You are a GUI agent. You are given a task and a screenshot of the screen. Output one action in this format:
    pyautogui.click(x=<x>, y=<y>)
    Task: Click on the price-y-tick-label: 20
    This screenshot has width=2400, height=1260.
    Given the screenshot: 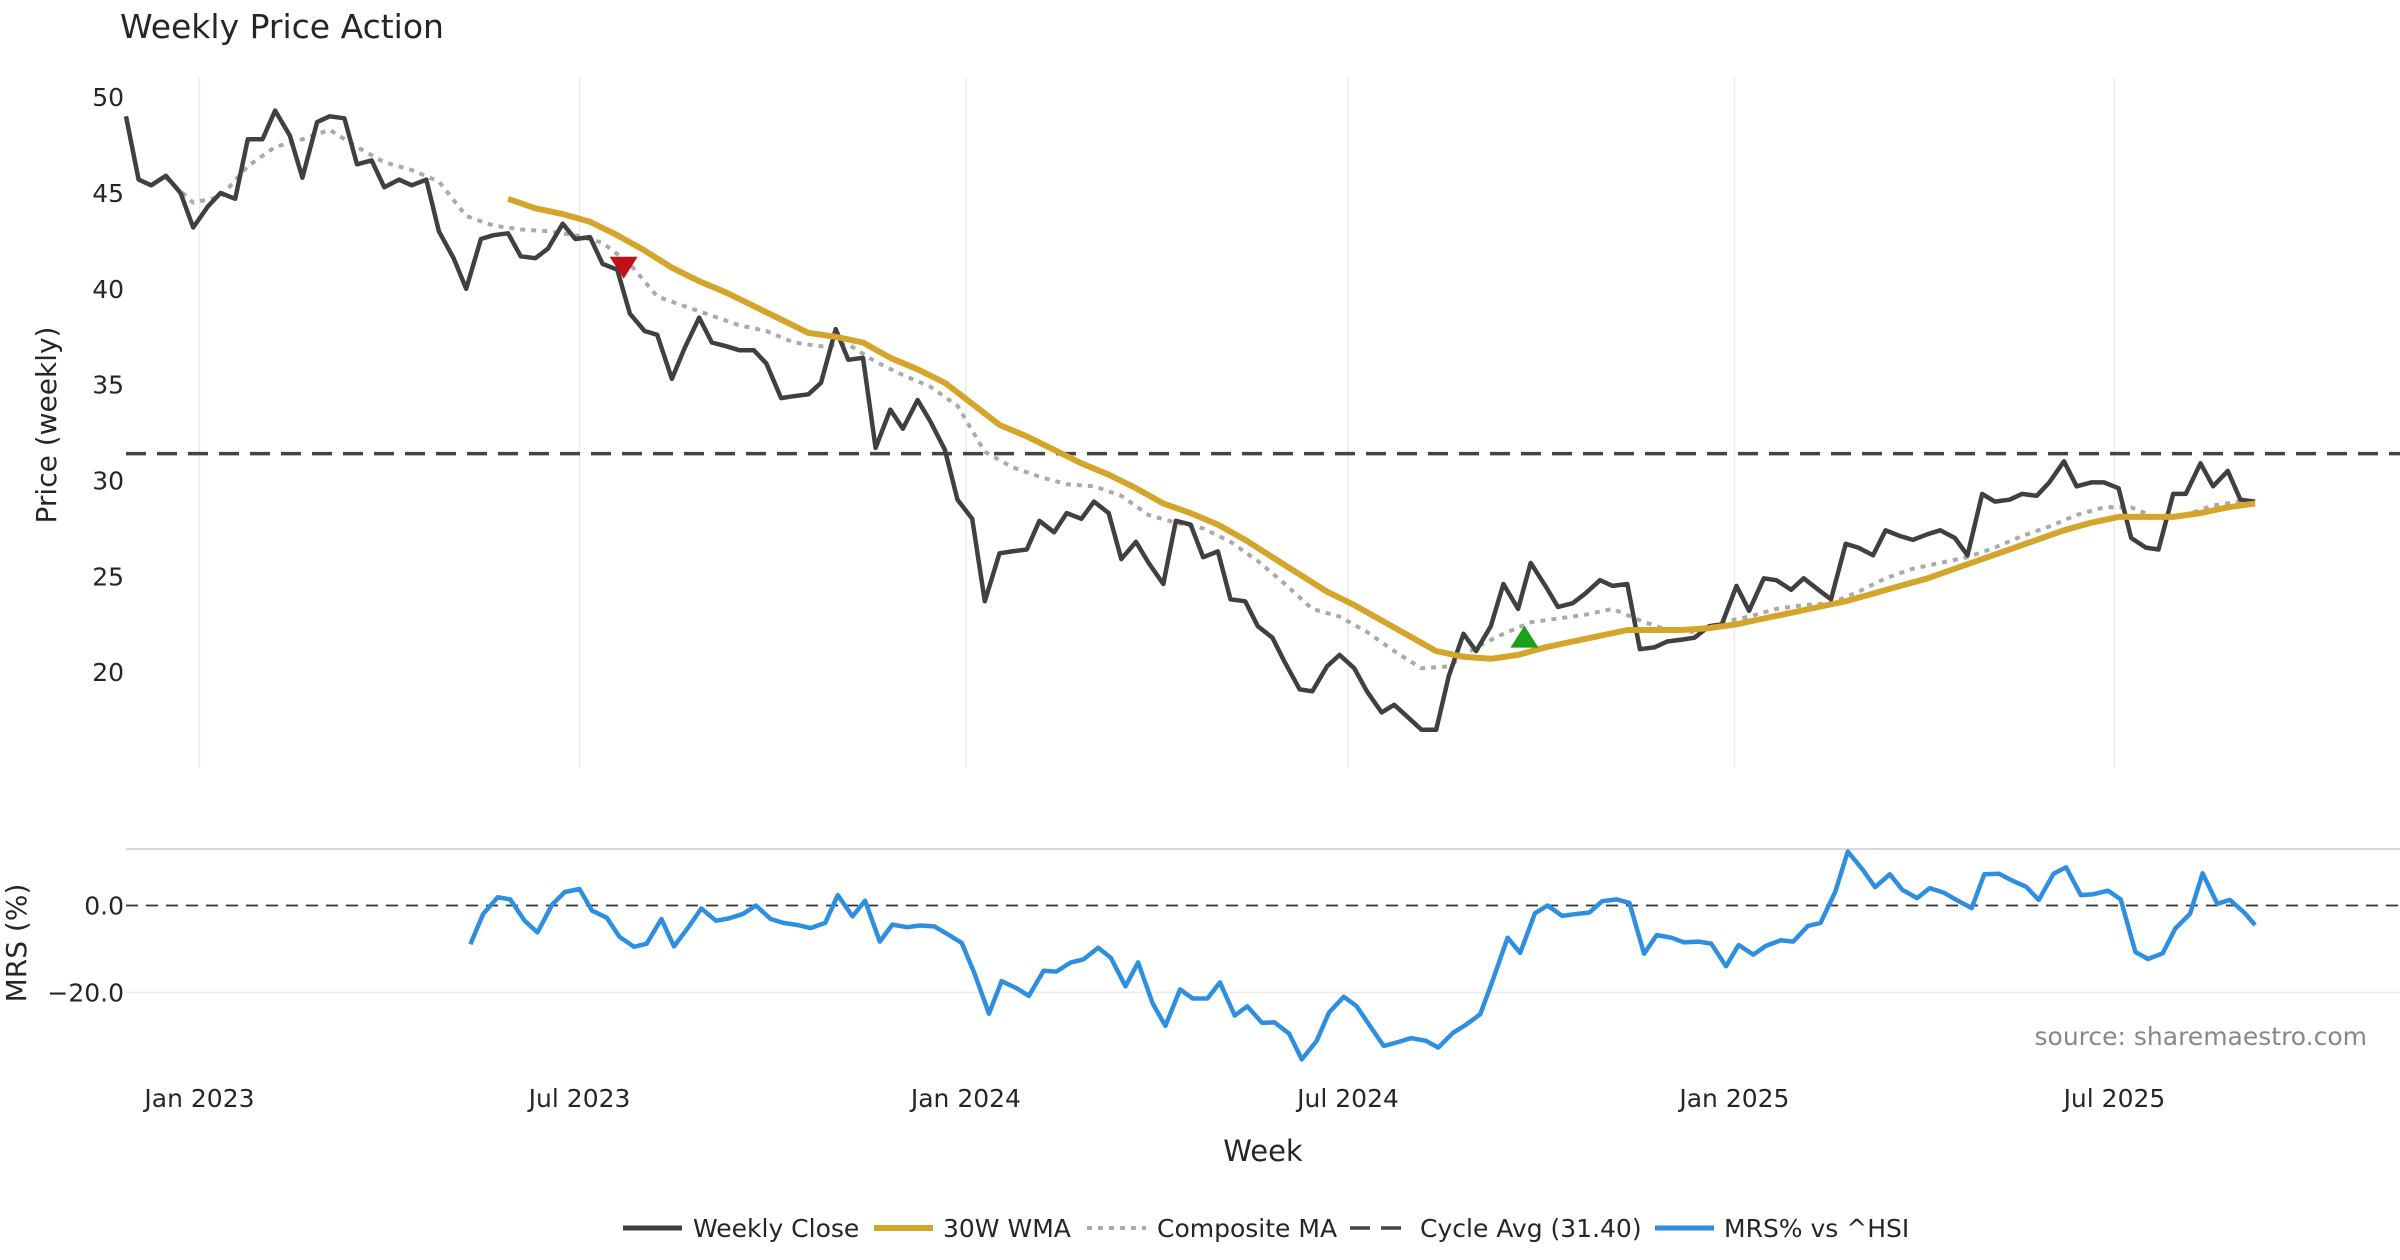 What is the action you would take?
    pyautogui.click(x=108, y=672)
    